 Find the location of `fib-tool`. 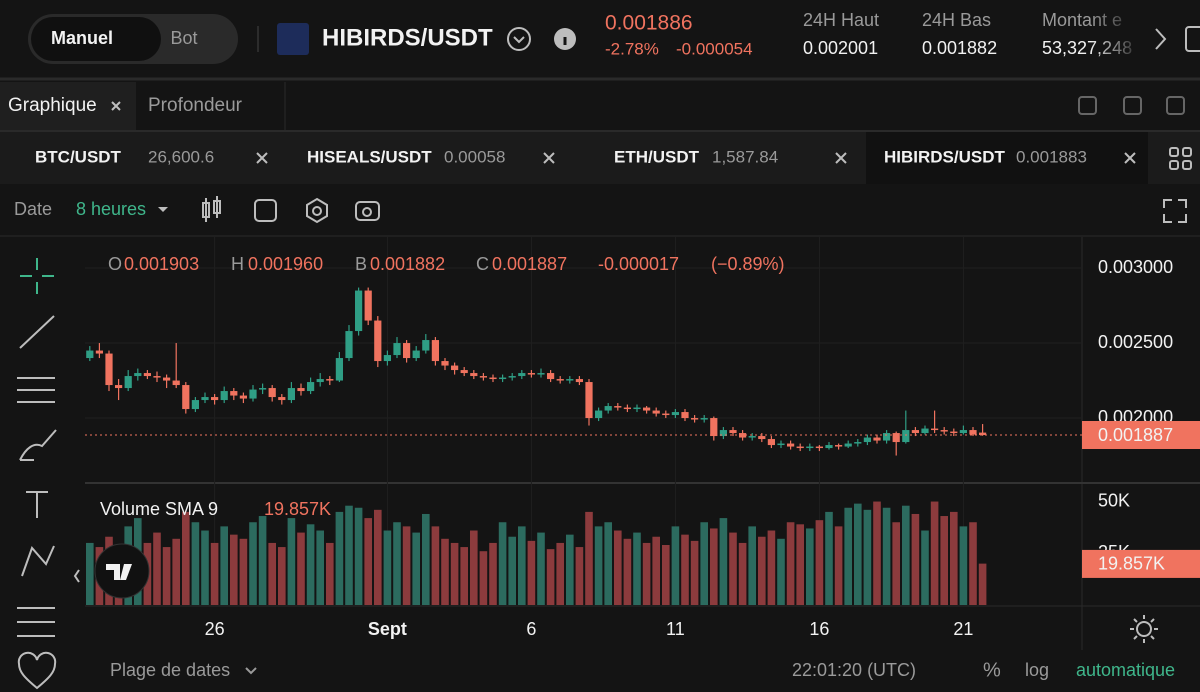

fib-tool is located at coordinates (36, 390).